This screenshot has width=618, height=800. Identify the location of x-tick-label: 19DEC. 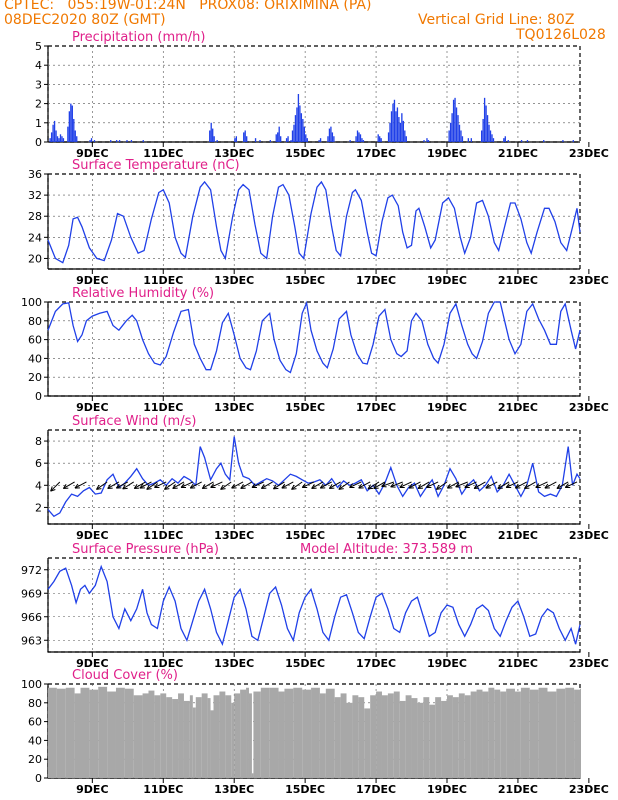
(447, 663).